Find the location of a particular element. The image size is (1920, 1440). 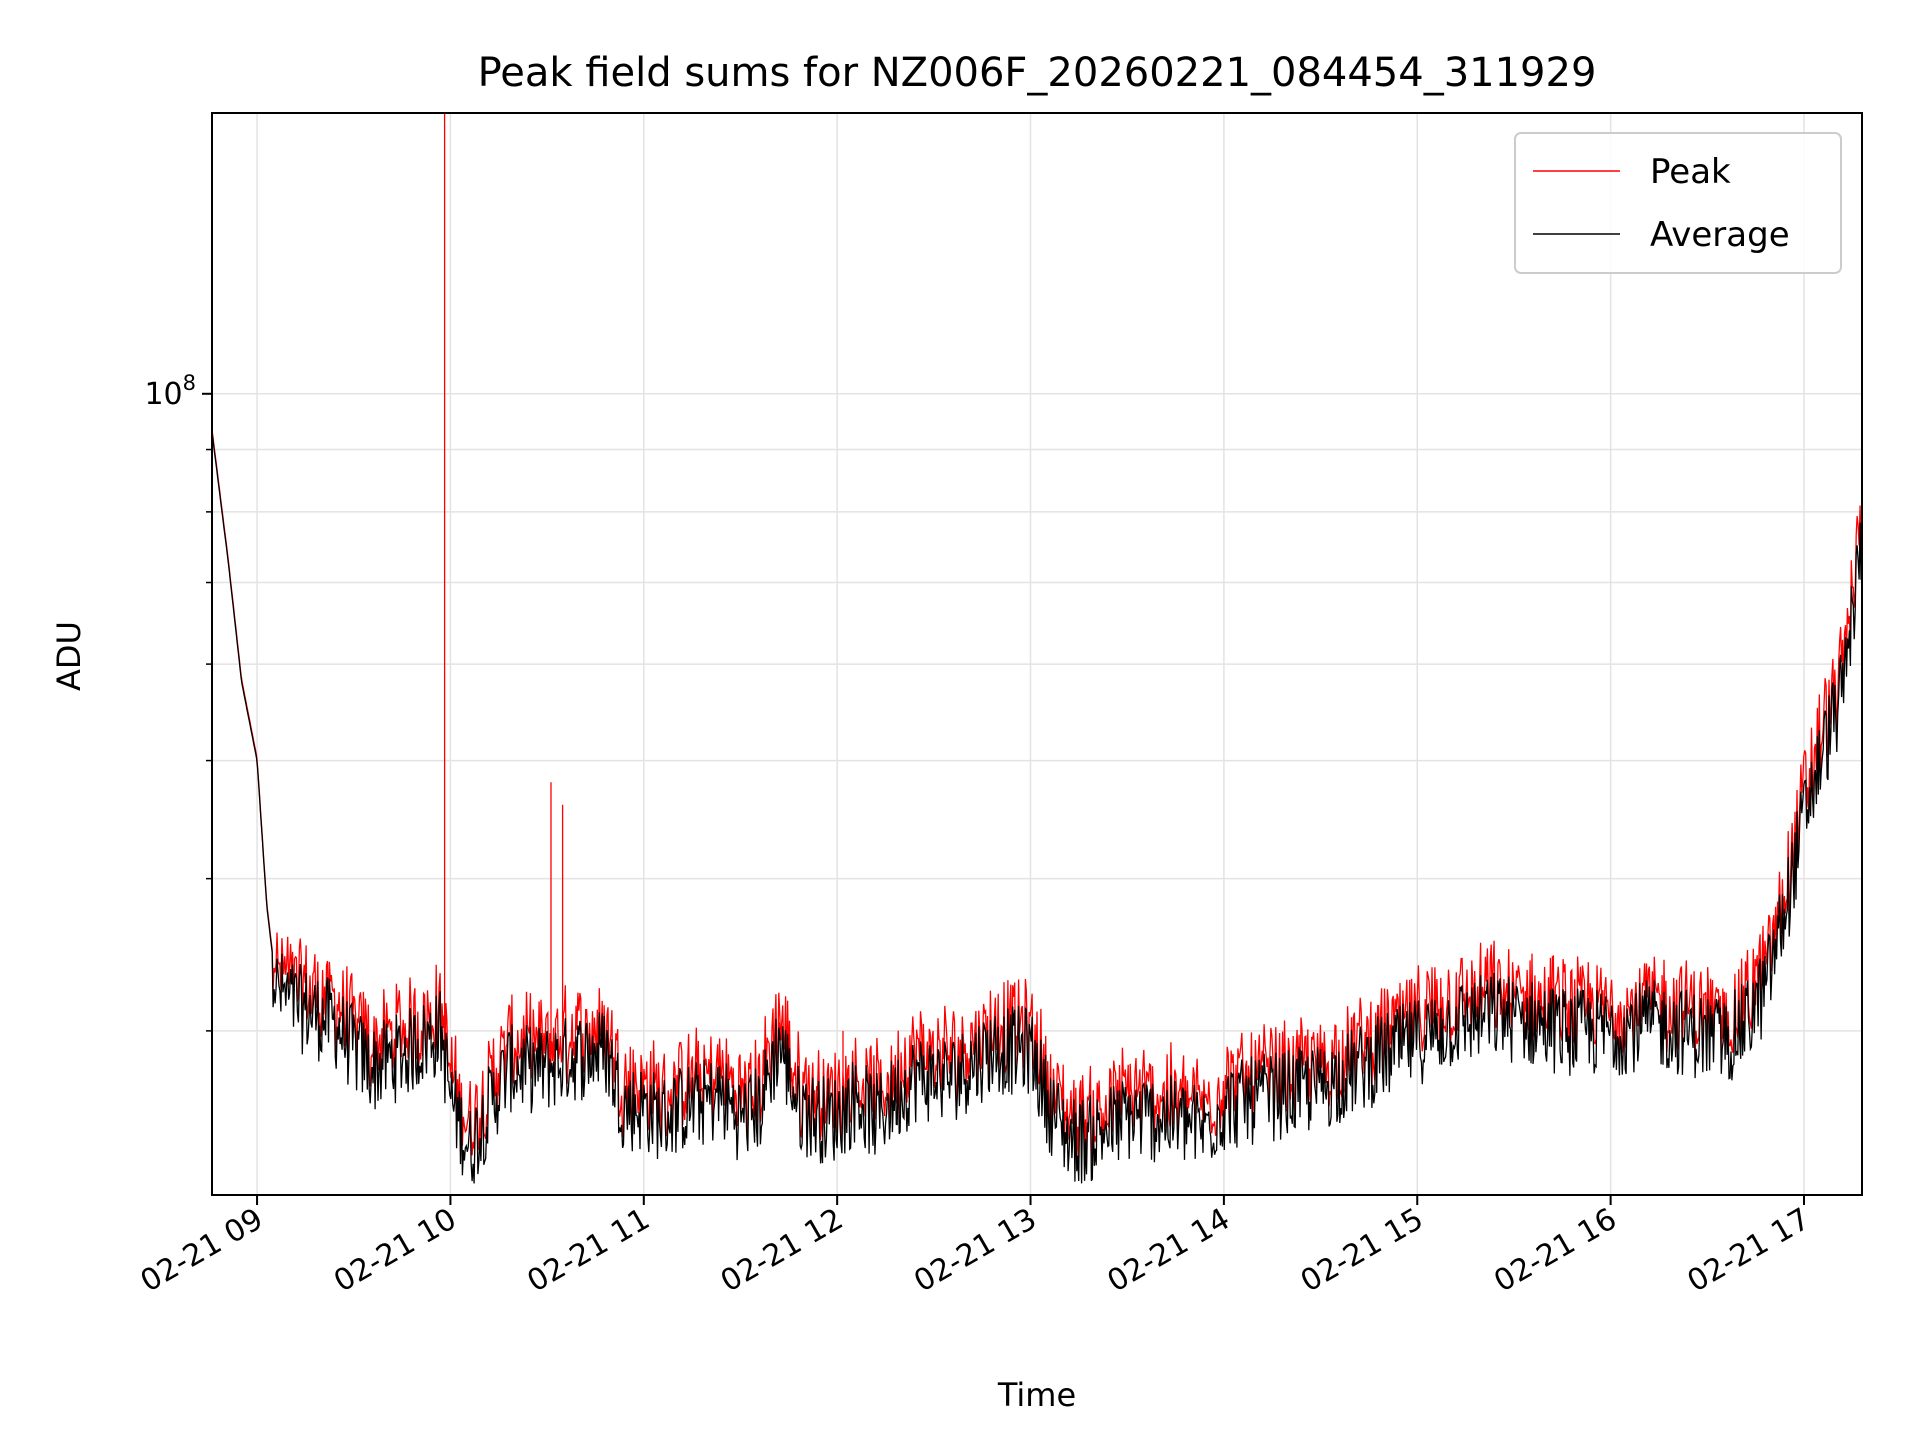

y-major-tick-label-exponent: 8 is located at coordinates (189, 383).